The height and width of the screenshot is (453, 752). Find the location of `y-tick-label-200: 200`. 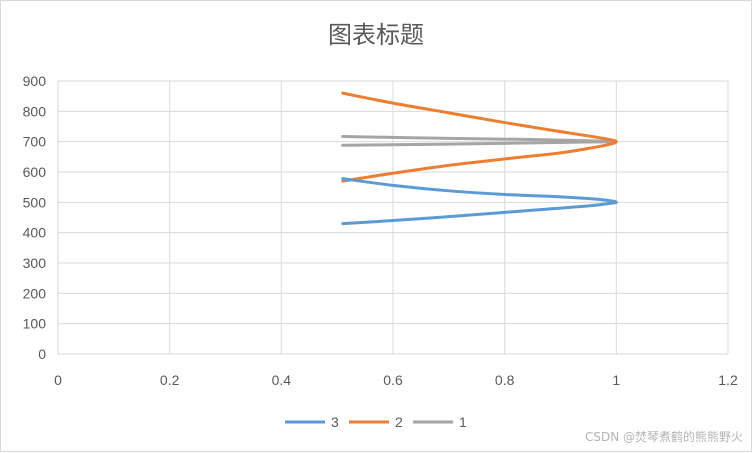

y-tick-label-200: 200 is located at coordinates (35, 293).